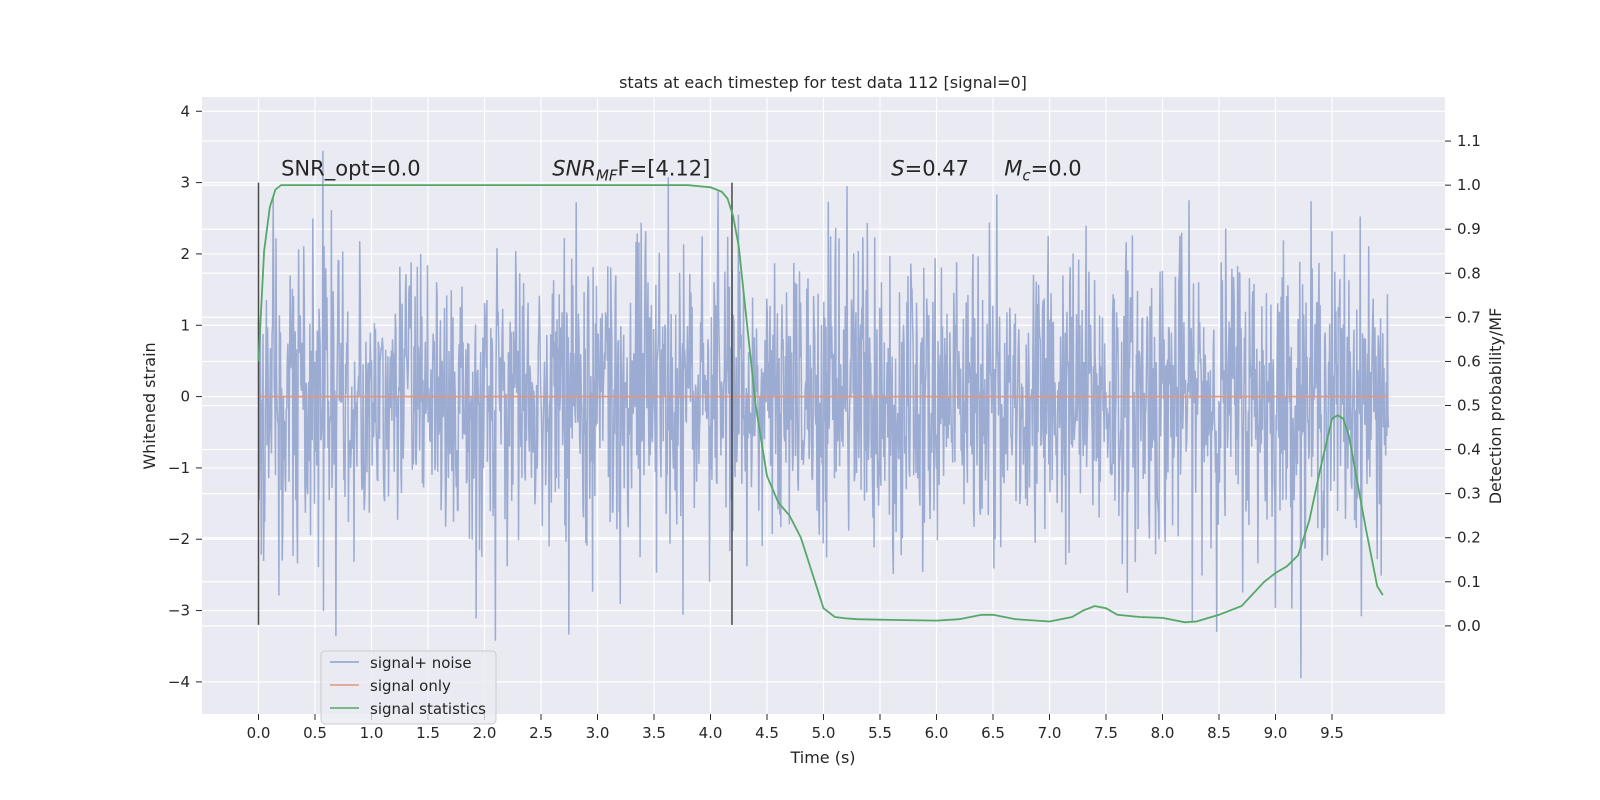  I want to click on x-tick-label: 7.5, so click(1106, 733).